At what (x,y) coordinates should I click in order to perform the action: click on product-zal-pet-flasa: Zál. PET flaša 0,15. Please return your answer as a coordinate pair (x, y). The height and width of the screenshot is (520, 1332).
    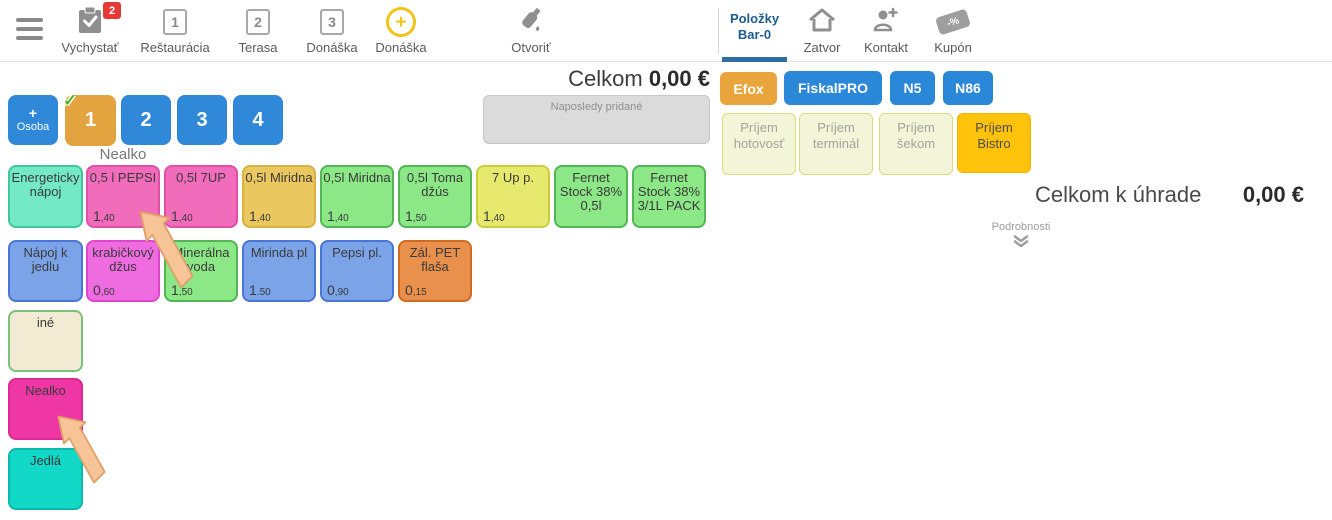
    Looking at the image, I should click on (435, 271).